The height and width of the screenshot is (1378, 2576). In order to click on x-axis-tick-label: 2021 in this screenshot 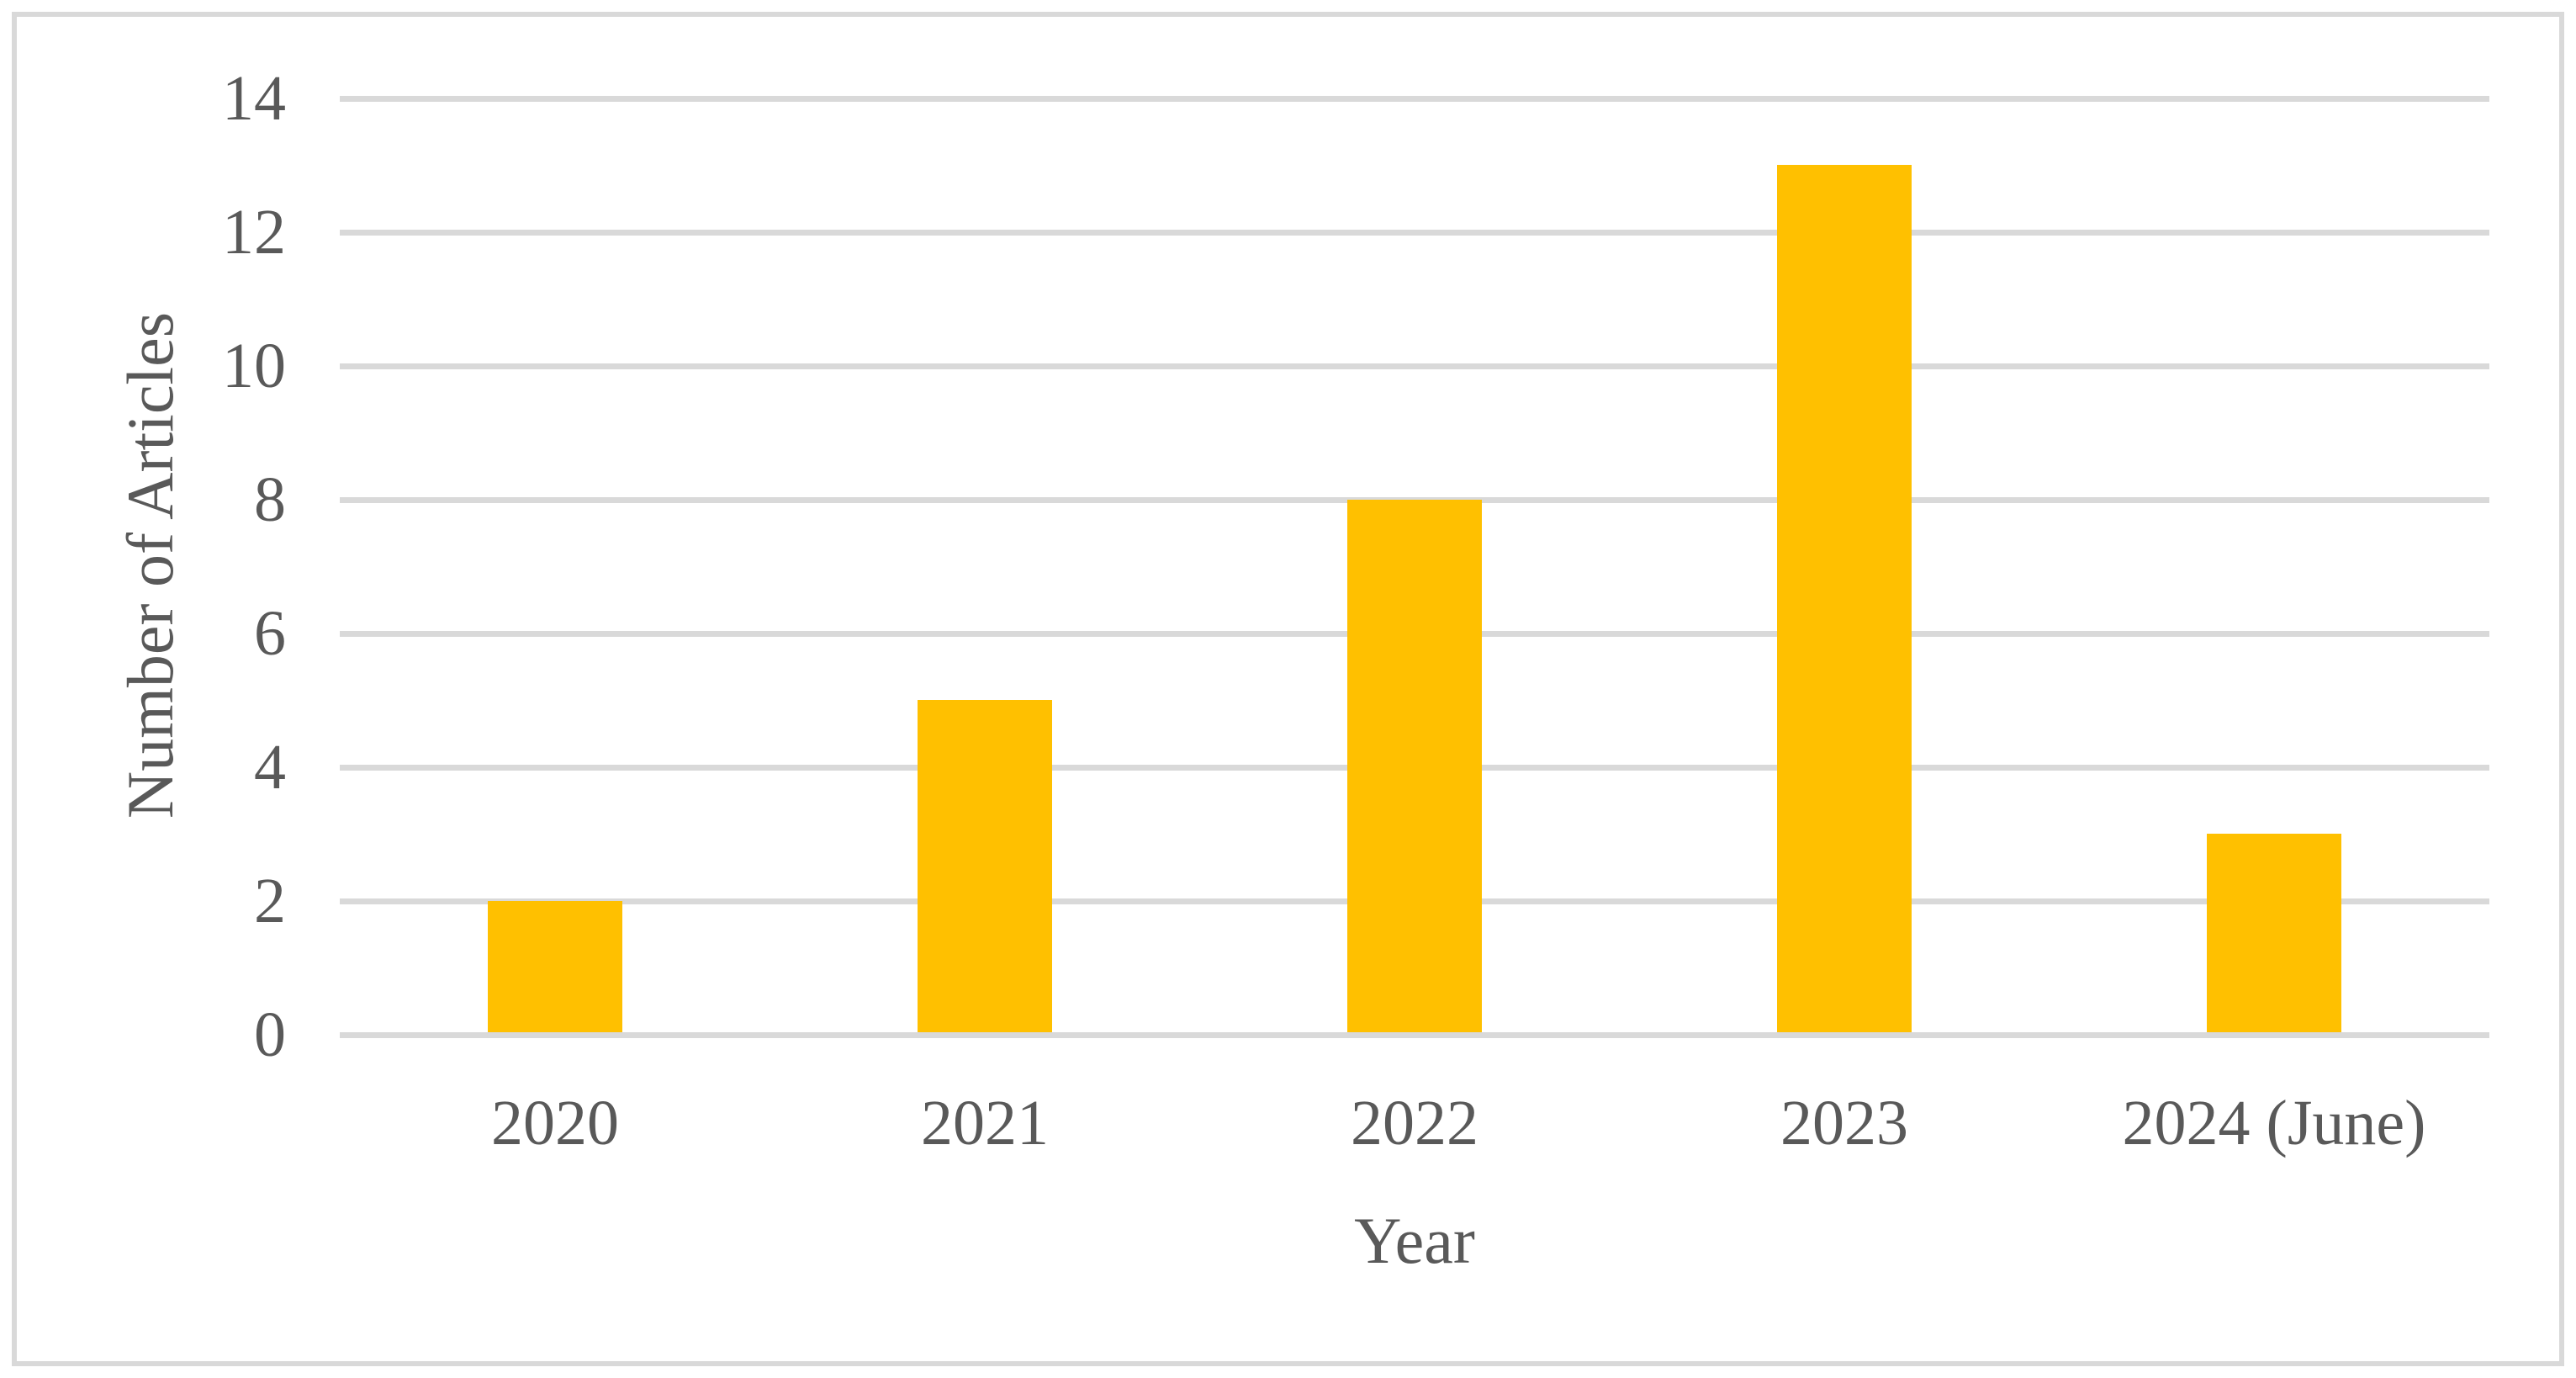, I will do `click(985, 1123)`.